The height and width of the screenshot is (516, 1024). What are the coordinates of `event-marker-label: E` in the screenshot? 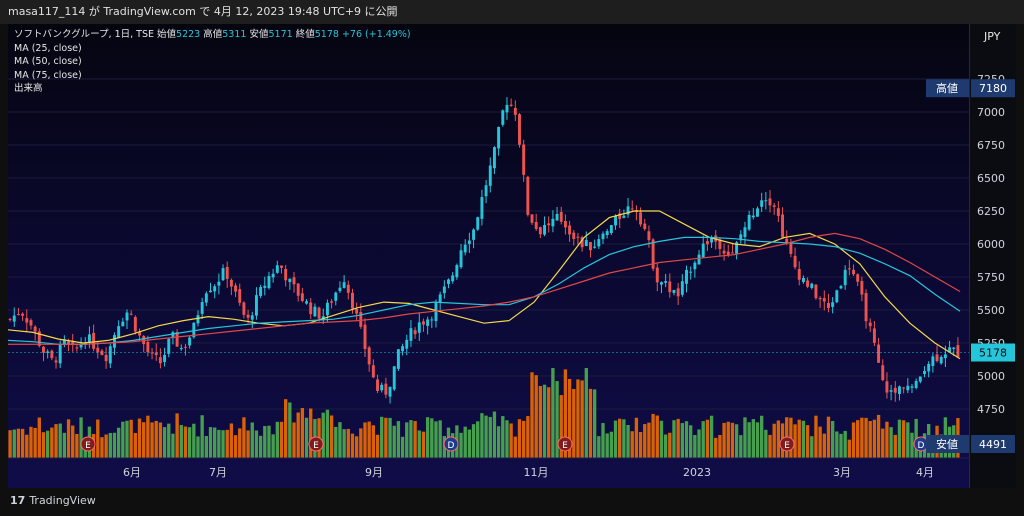 It's located at (787, 446).